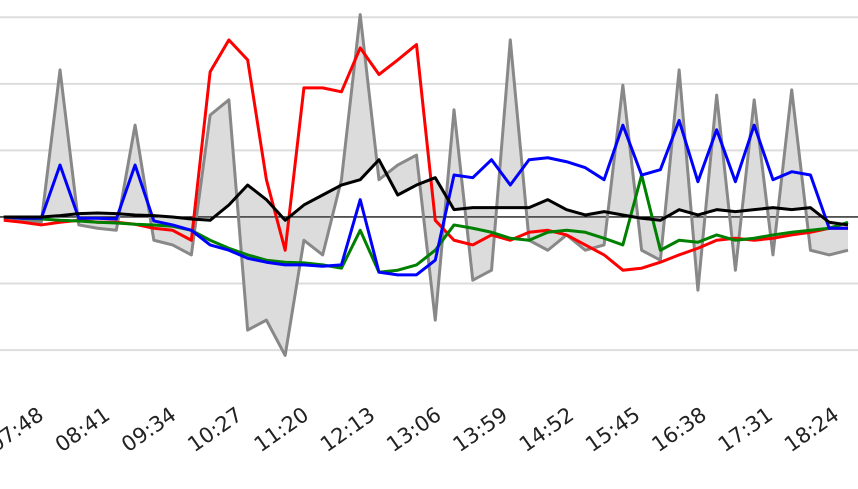 This screenshot has width=858, height=489. What do you see at coordinates (281, 429) in the screenshot?
I see `x-tick-label: 11:20` at bounding box center [281, 429].